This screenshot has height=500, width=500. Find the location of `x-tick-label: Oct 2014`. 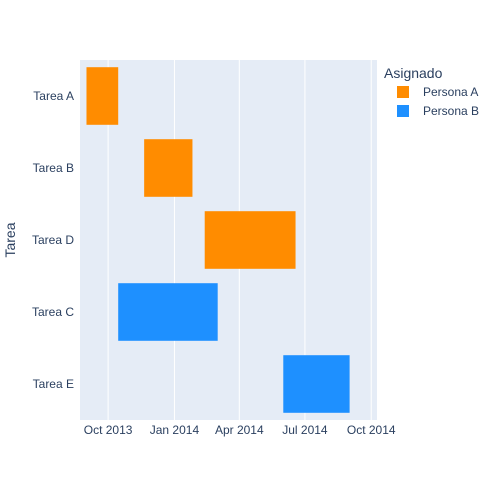

x-tick-label: Oct 2014 is located at coordinates (371, 430).